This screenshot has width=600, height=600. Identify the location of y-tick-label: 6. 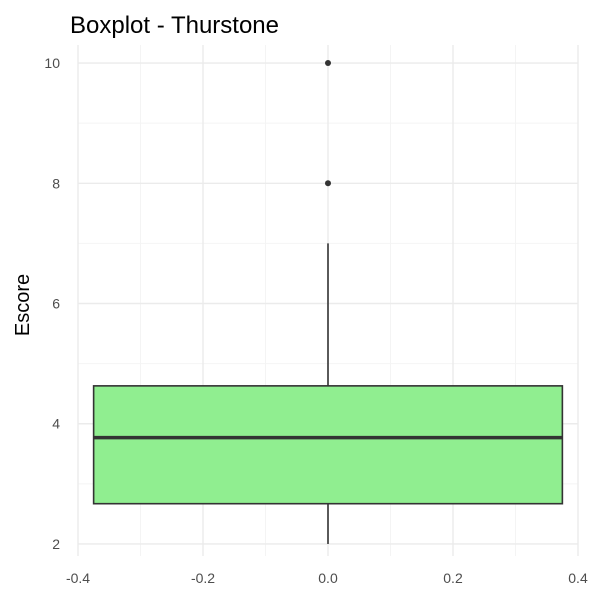
(56, 304).